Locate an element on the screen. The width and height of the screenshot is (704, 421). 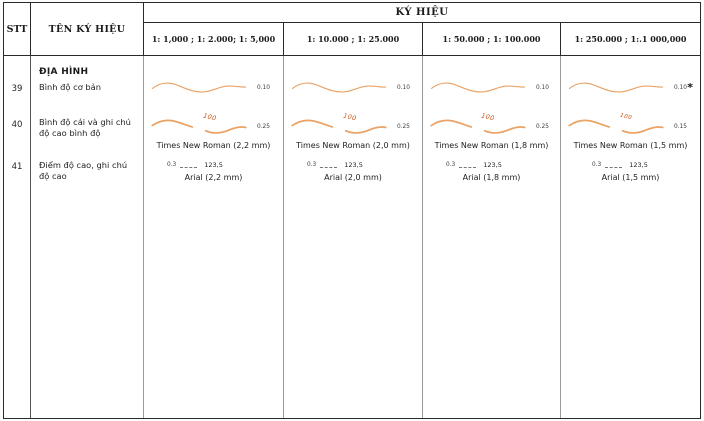
spot-height-symbol: 0.3 123,5 Arial (1,5 mm) is located at coordinates (630, 171).